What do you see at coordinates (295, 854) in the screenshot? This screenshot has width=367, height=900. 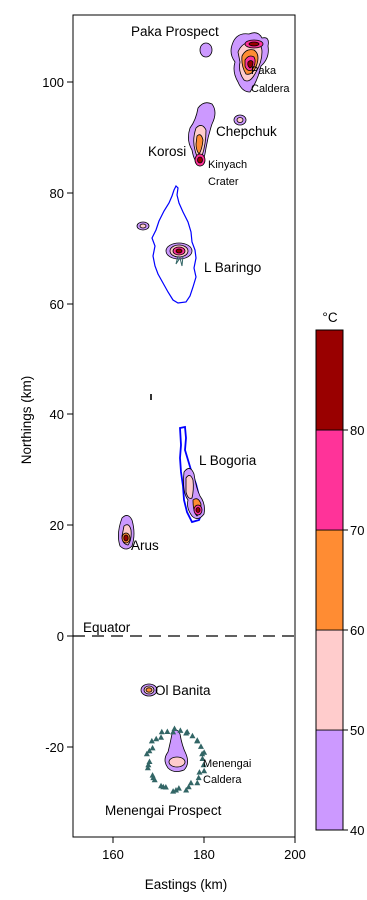 I see `x-tick-label: 200` at bounding box center [295, 854].